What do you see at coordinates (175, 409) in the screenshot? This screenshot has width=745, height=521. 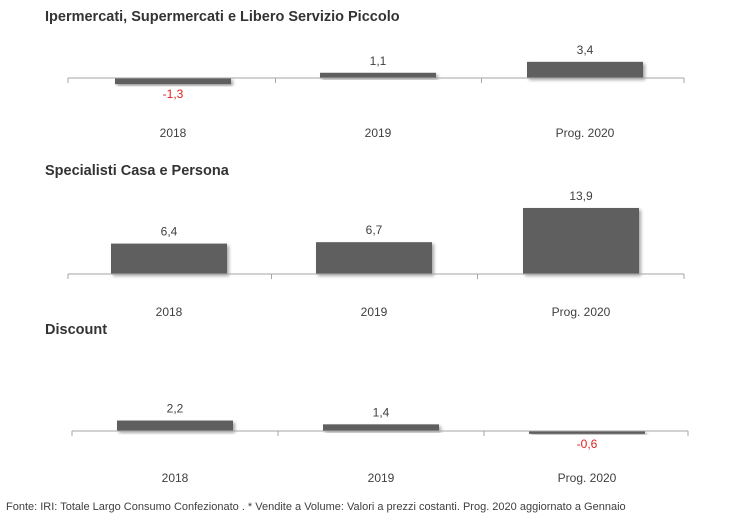 I see `data-label: 2,2` at bounding box center [175, 409].